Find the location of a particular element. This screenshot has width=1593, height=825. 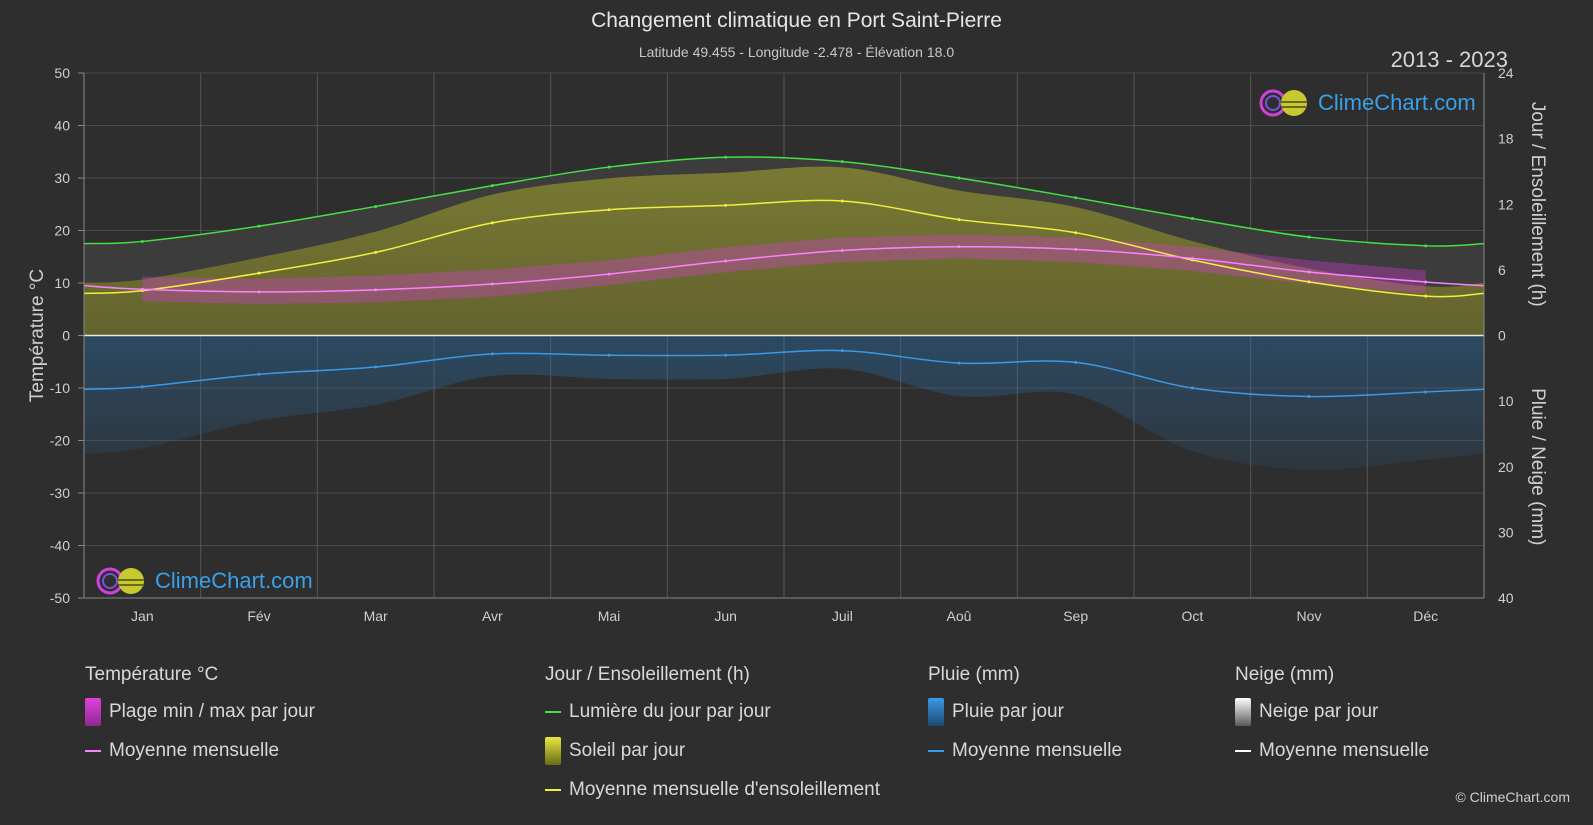

temp-mean-swatch is located at coordinates (93, 751).